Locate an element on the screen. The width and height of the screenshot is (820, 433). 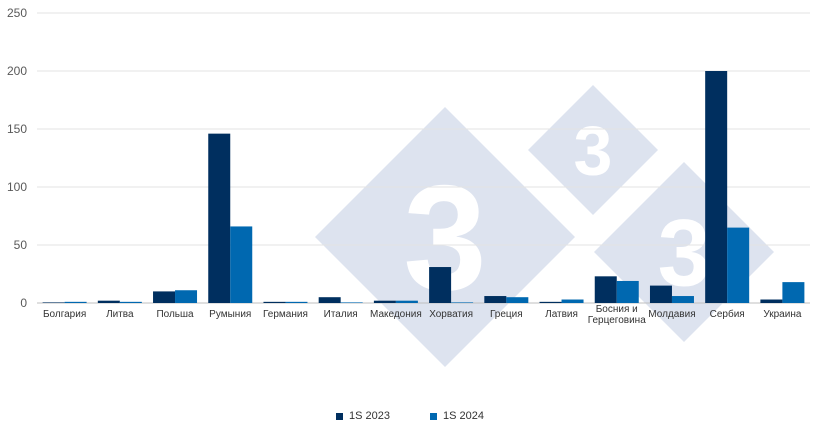
bar-1s-2023-сербия is located at coordinates (716, 187).